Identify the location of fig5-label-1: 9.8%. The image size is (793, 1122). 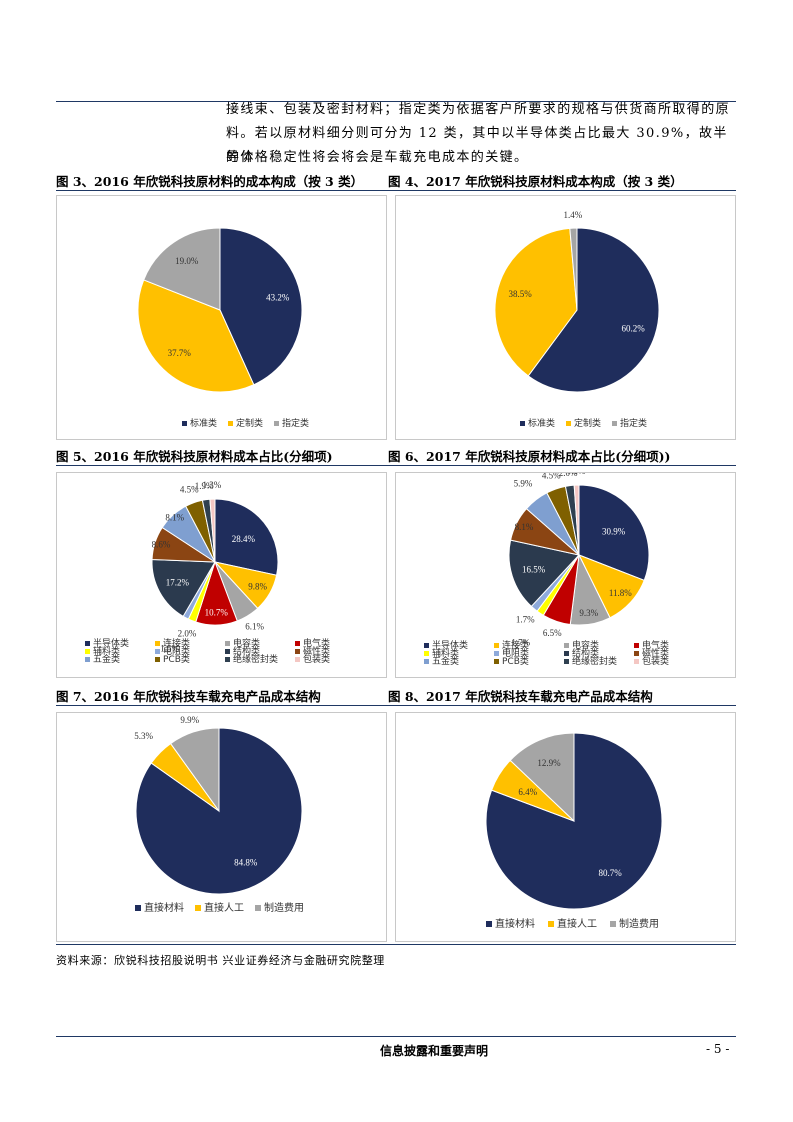
(257, 586).